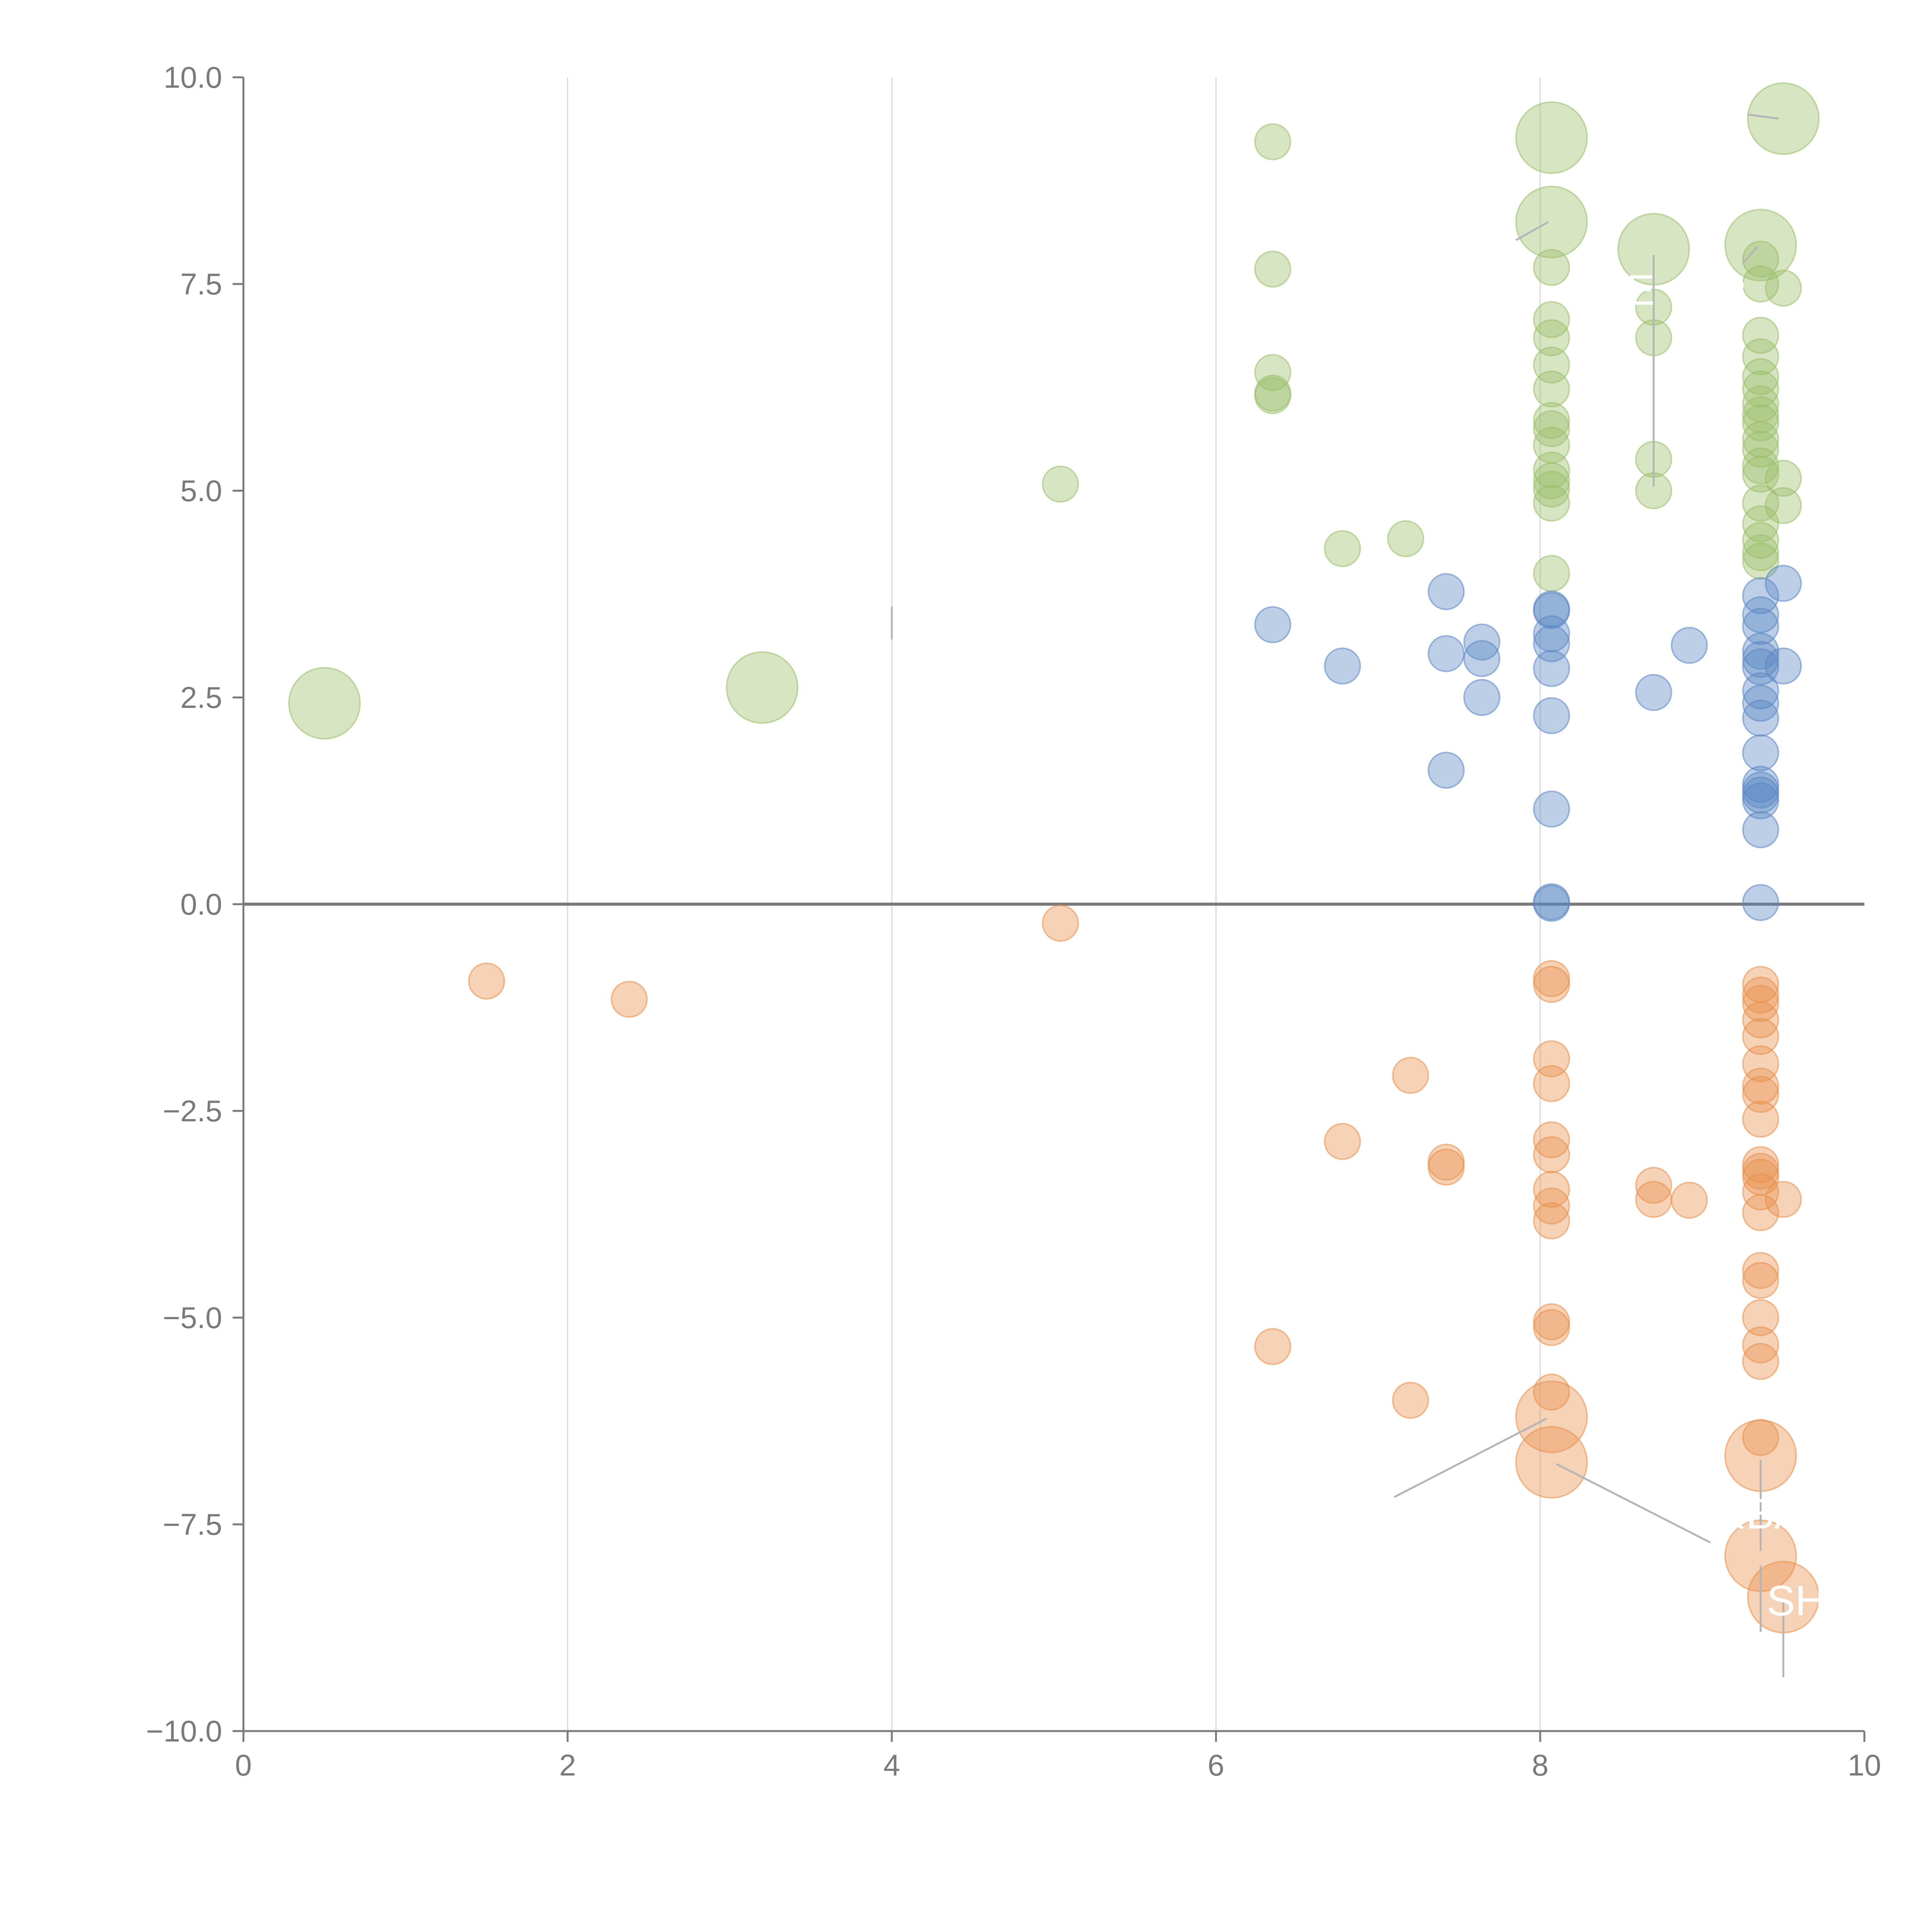 The width and height of the screenshot is (1932, 1932). What do you see at coordinates (184, 1731) in the screenshot?
I see `y-tick-label: −10.0` at bounding box center [184, 1731].